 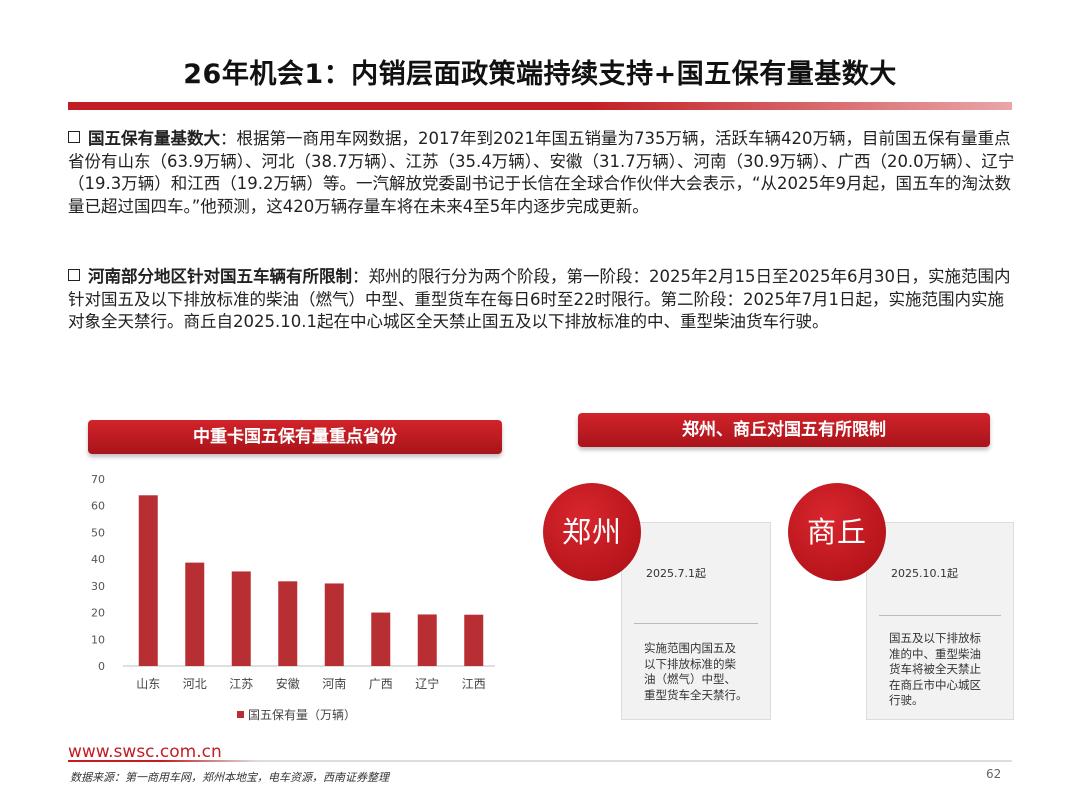 I want to click on bar-江苏, so click(x=241, y=618).